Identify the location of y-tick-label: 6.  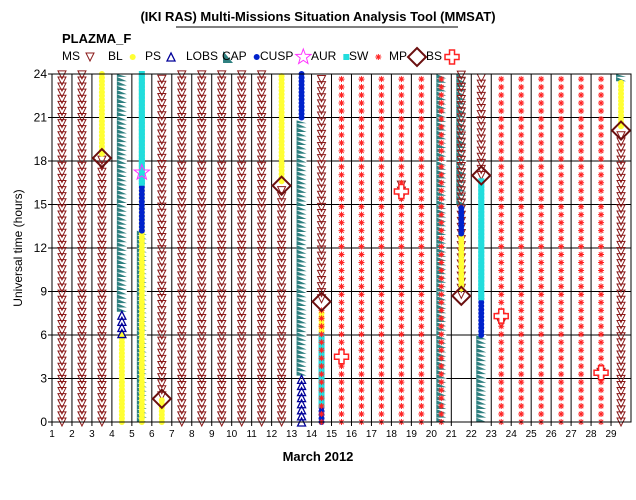
(43, 335).